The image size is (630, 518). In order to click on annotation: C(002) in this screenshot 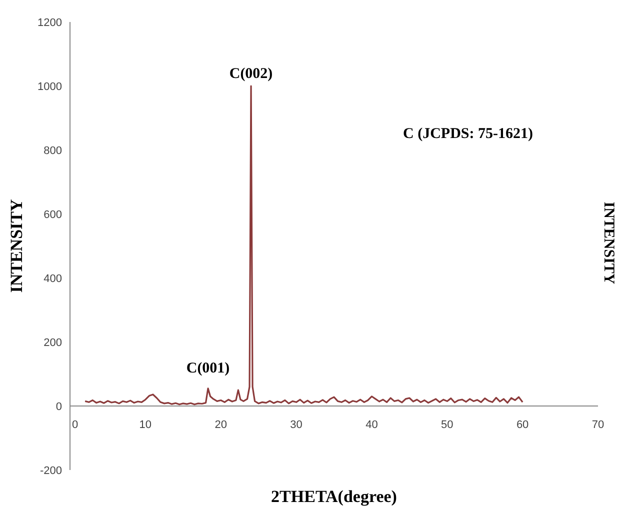, I will do `click(251, 74)`.